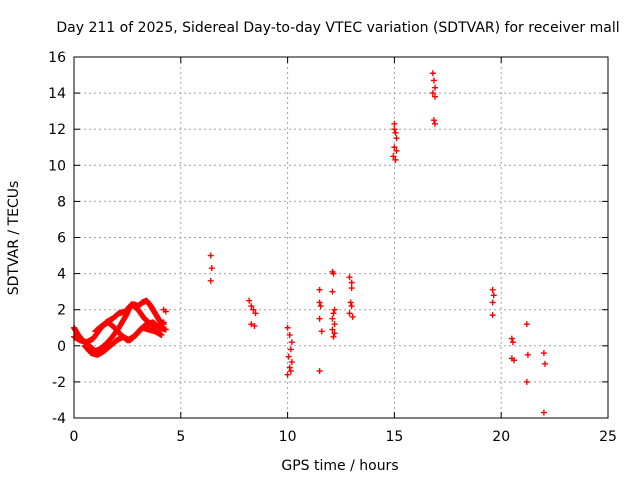 This screenshot has height=480, width=640. I want to click on x-tick-label: 20, so click(501, 437).